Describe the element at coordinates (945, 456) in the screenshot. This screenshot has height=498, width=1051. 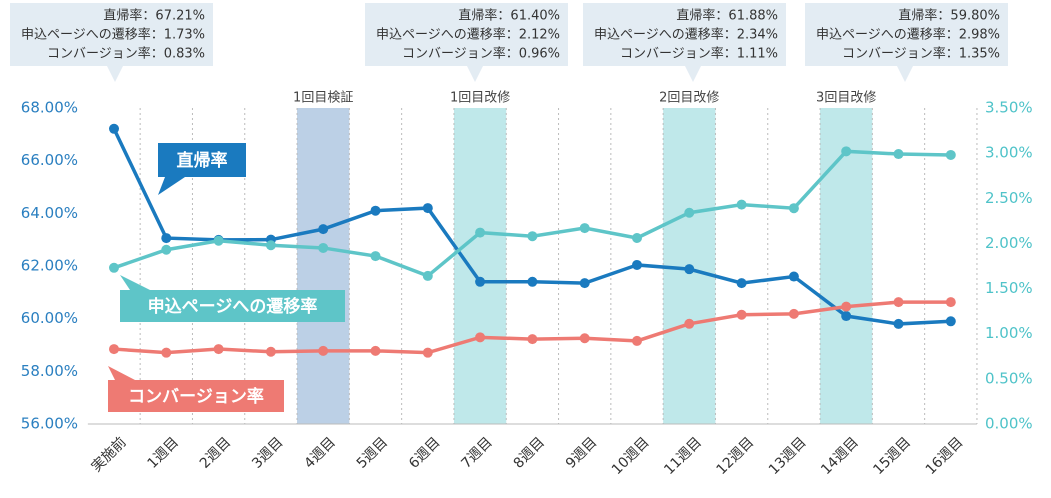
I see `x-tick-label: 16週目` at that location.